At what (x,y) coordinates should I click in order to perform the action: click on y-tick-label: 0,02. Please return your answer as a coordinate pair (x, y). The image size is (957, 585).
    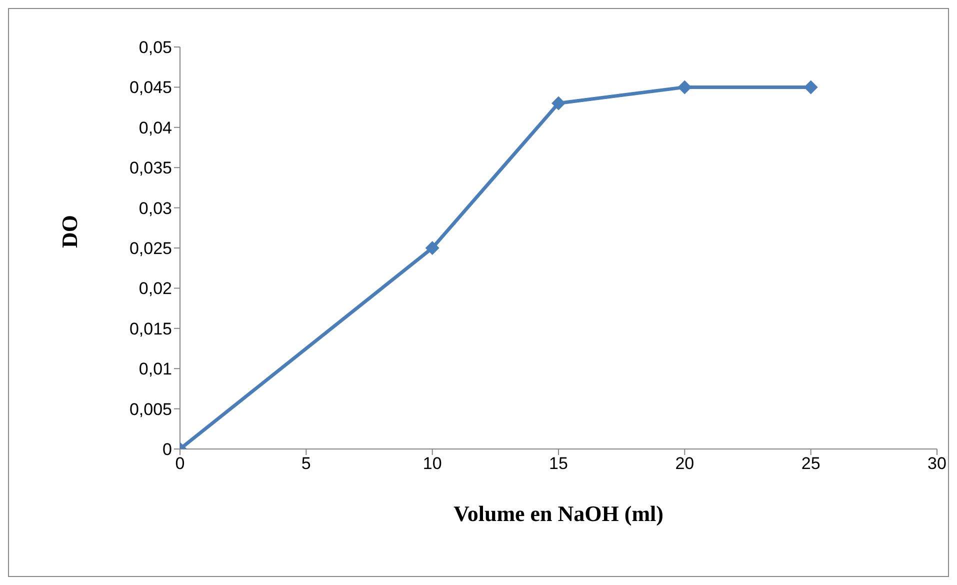
    Looking at the image, I should click on (155, 288).